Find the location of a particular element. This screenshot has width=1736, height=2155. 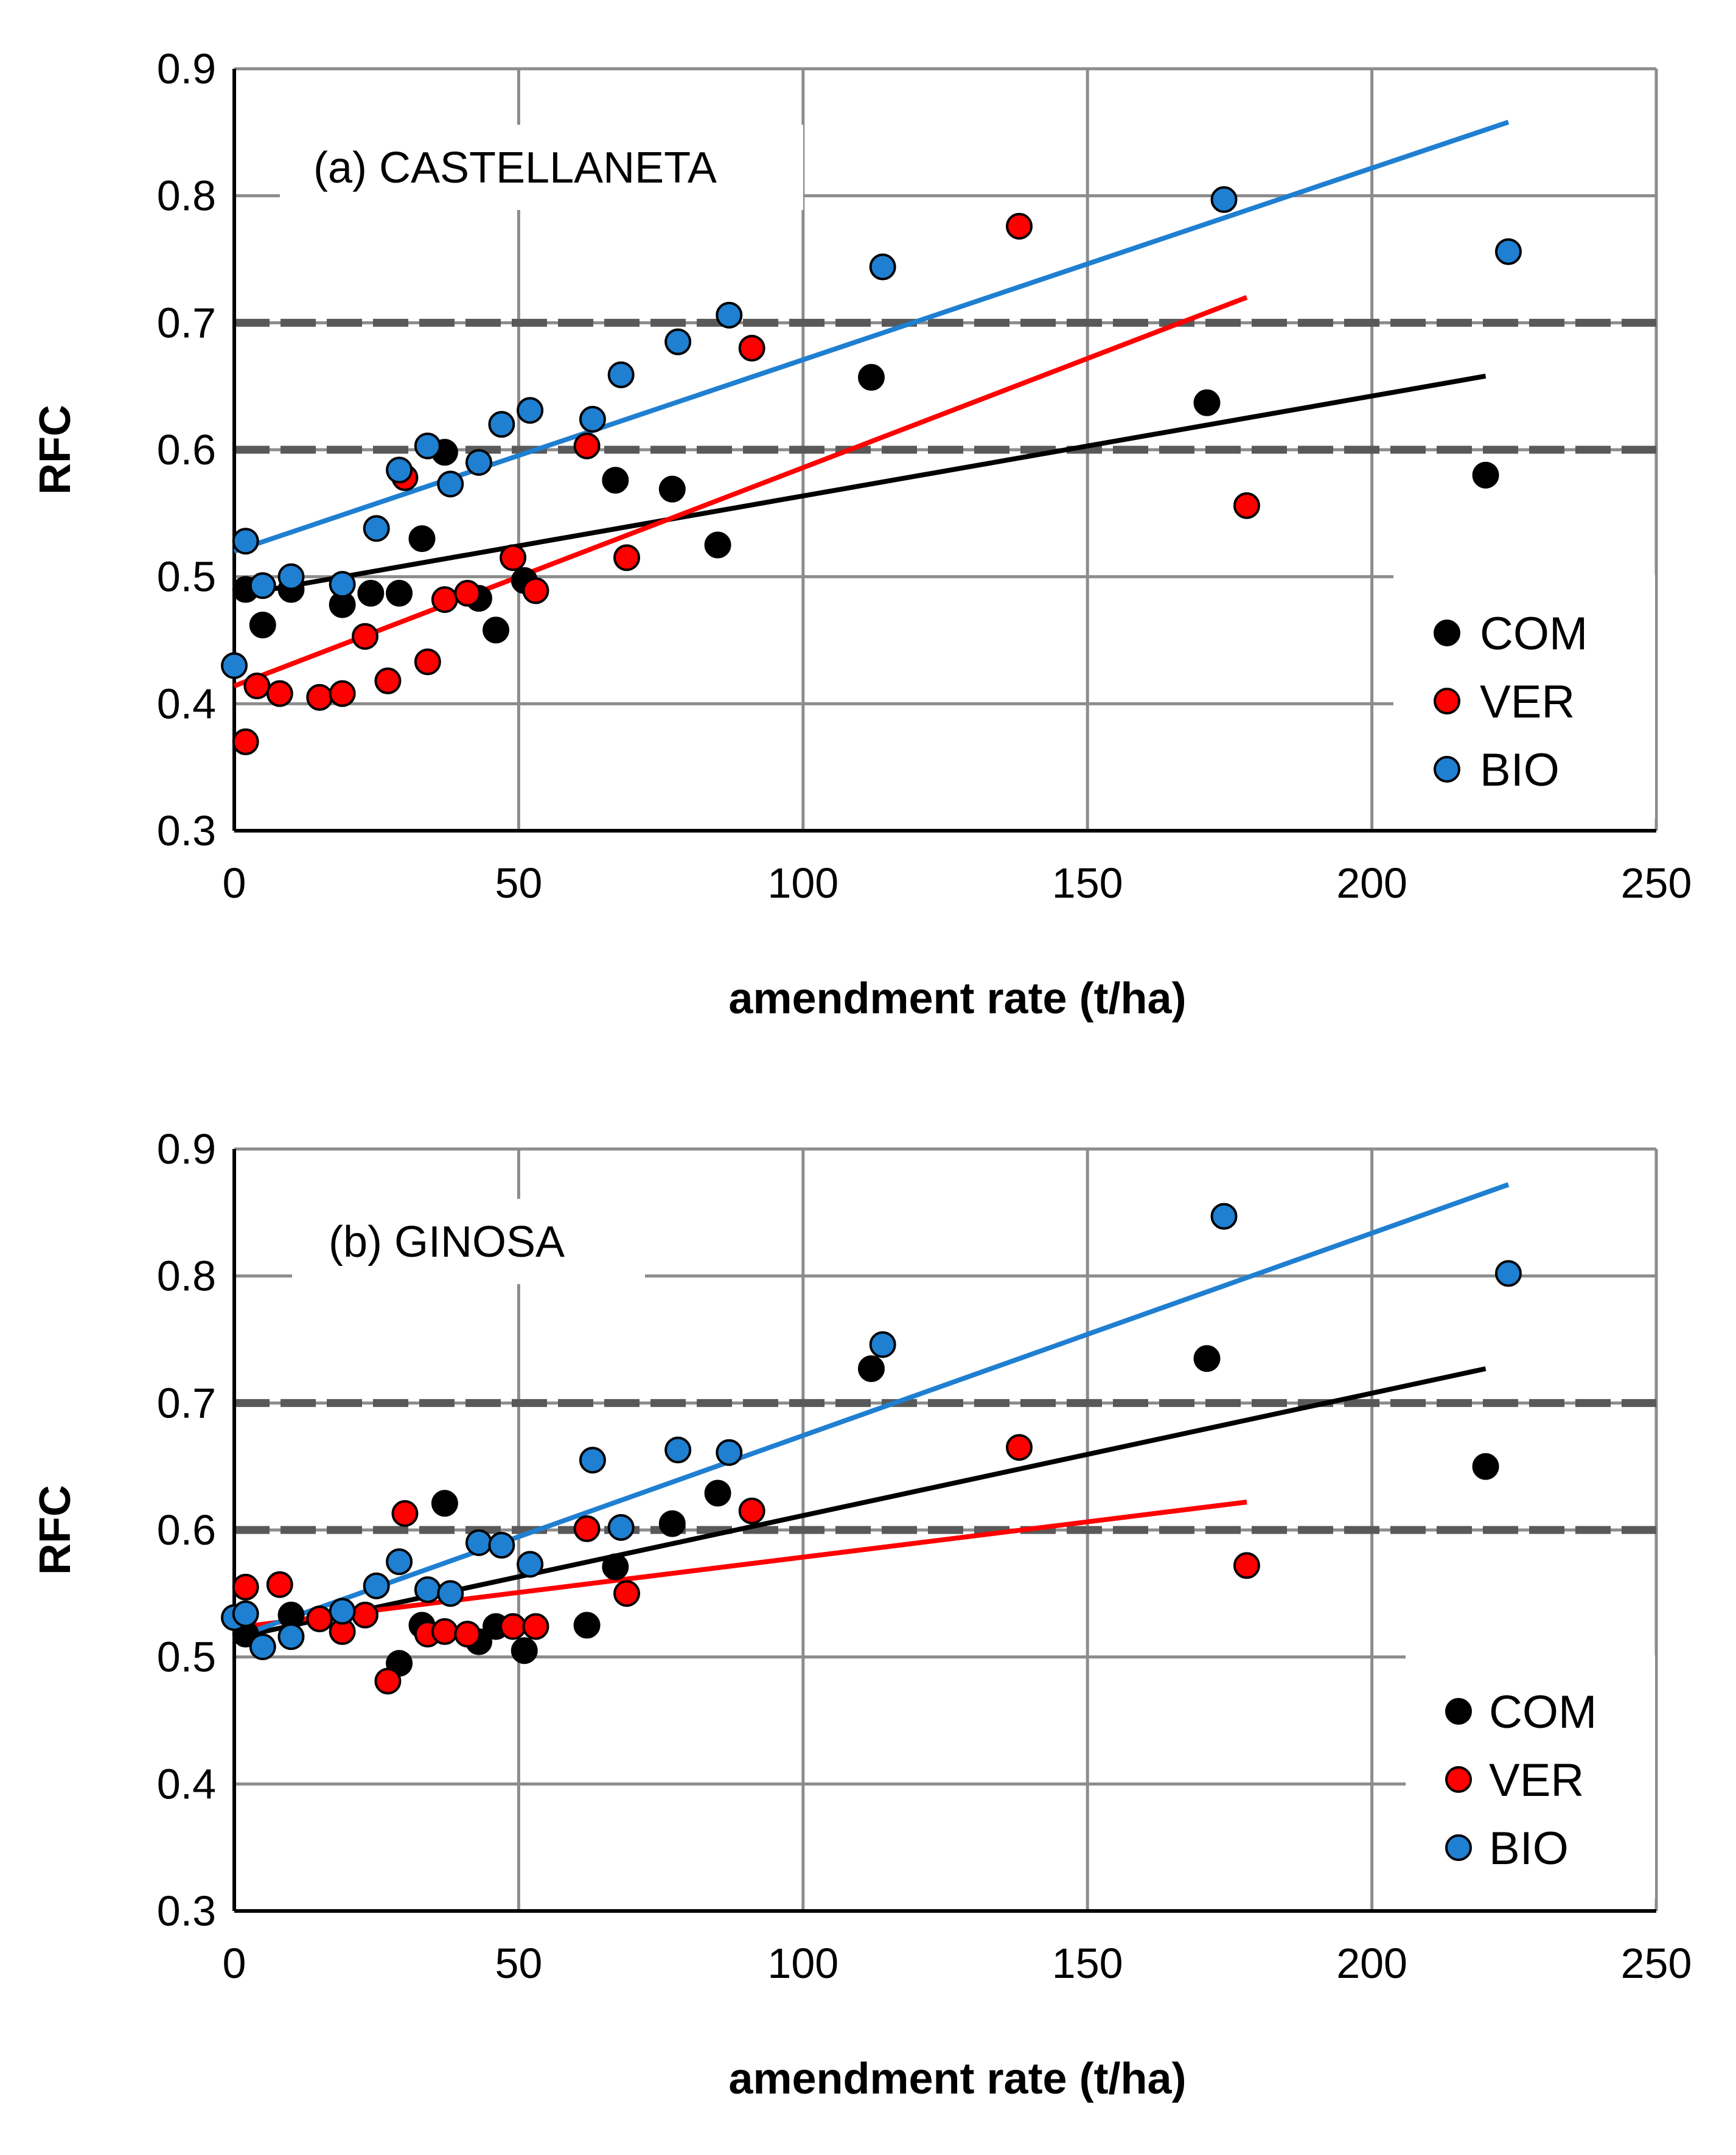

legend-label-com: COM is located at coordinates (1543, 1712).